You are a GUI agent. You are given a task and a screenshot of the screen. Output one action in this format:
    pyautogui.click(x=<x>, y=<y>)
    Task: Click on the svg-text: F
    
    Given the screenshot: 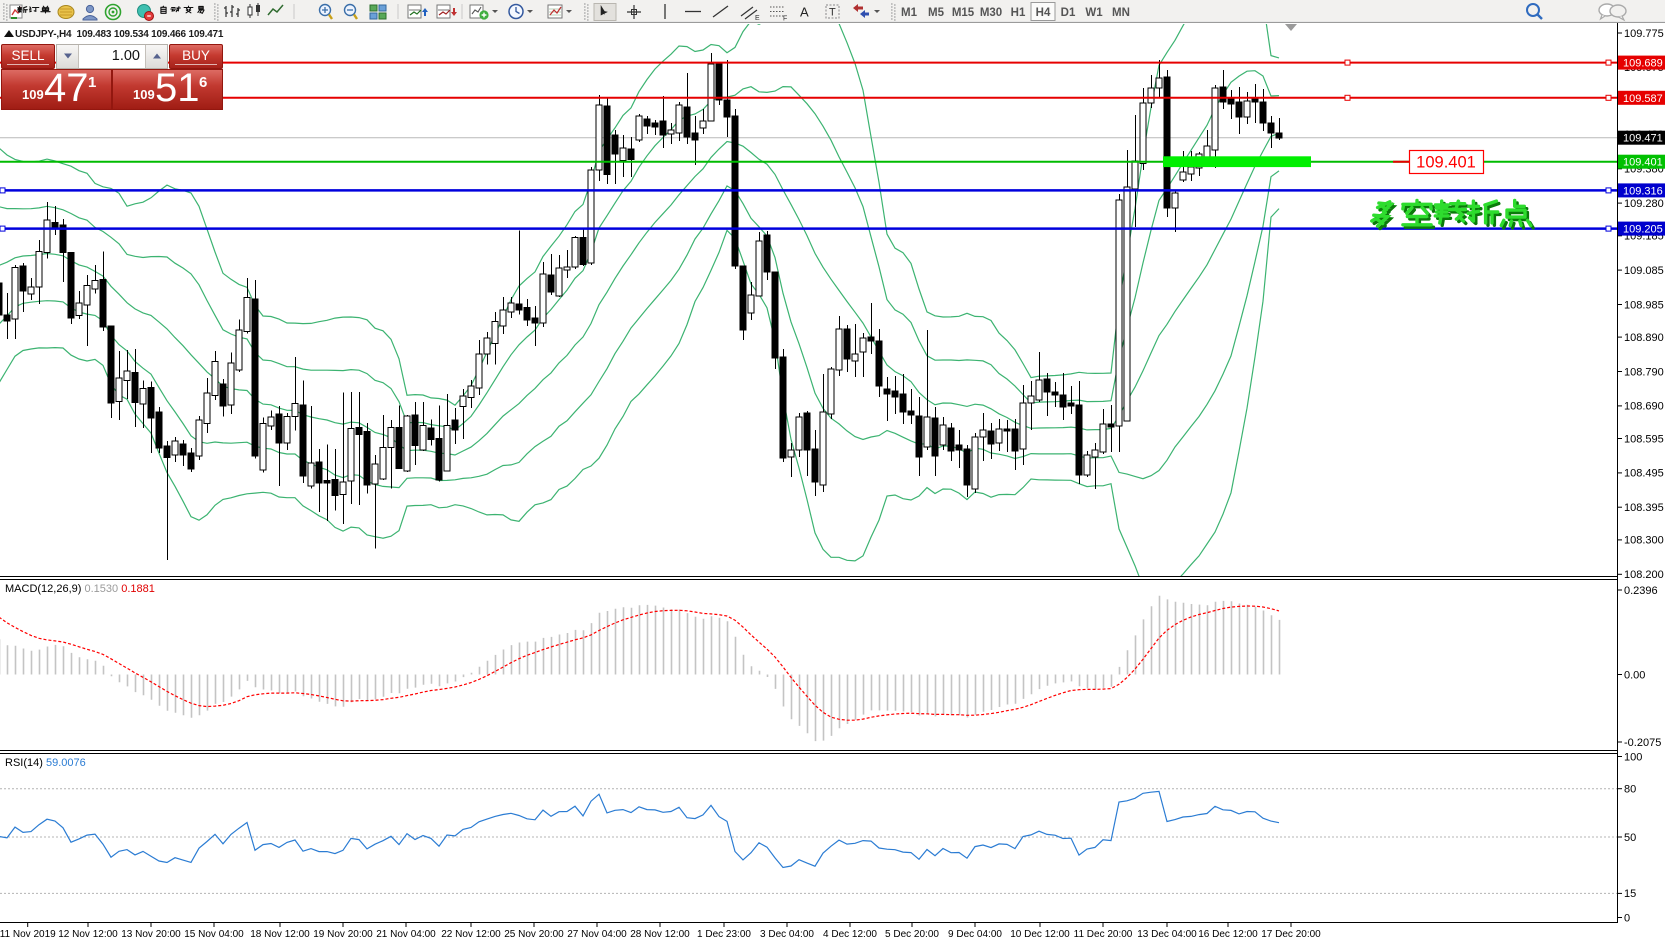 What is the action you would take?
    pyautogui.click(x=785, y=19)
    